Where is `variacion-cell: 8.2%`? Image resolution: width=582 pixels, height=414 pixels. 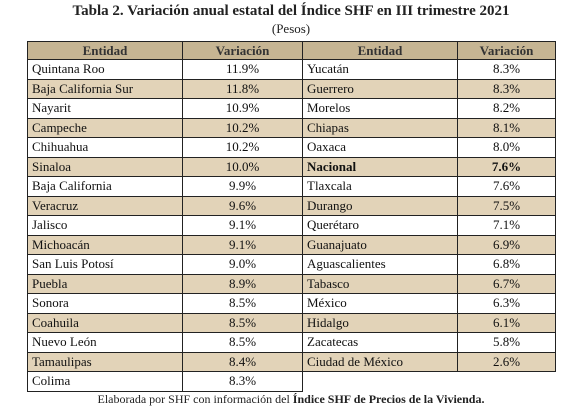 variacion-cell: 8.2% is located at coordinates (506, 108).